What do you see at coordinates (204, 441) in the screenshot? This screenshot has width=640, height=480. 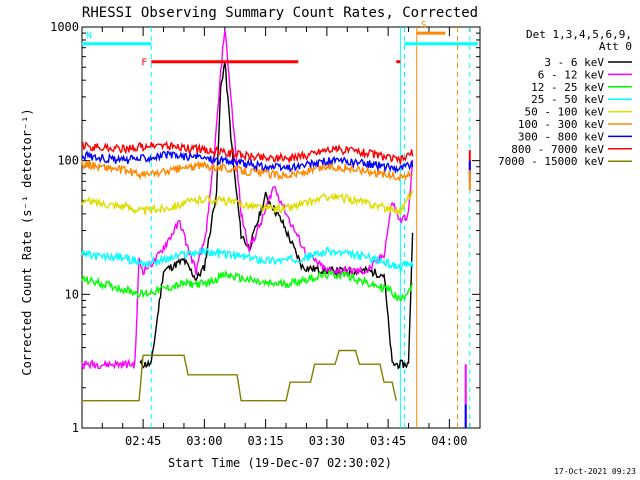 I see `x-tick-label: 03:00` at bounding box center [204, 441].